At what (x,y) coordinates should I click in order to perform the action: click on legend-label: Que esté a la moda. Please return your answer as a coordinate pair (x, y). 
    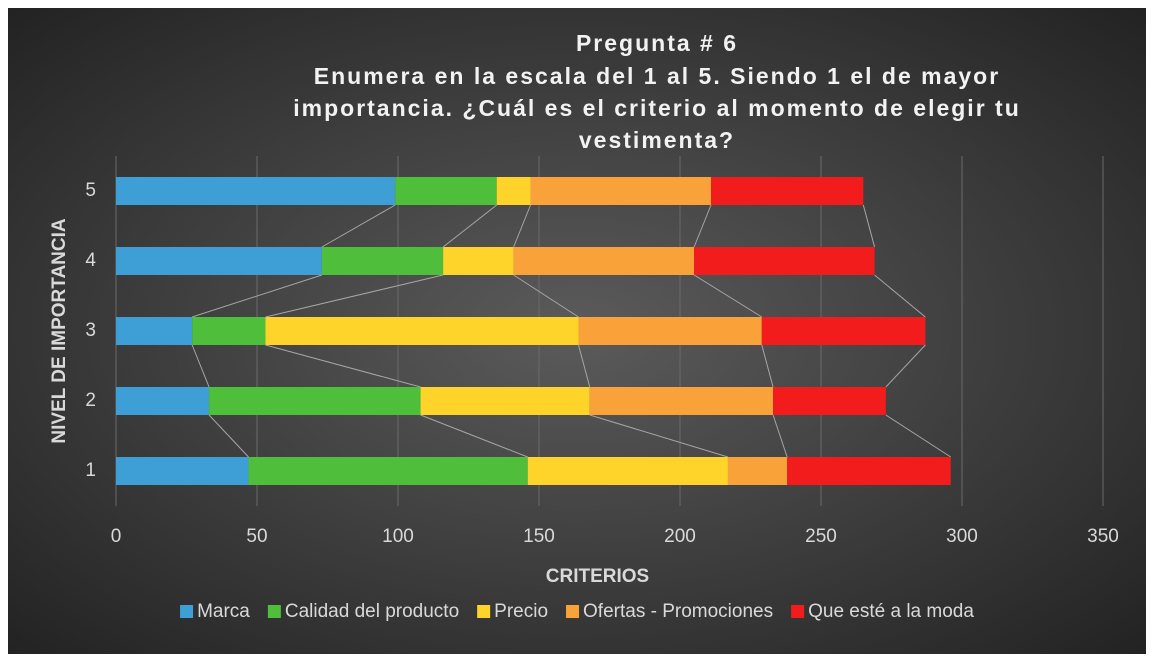
    Looking at the image, I should click on (891, 611).